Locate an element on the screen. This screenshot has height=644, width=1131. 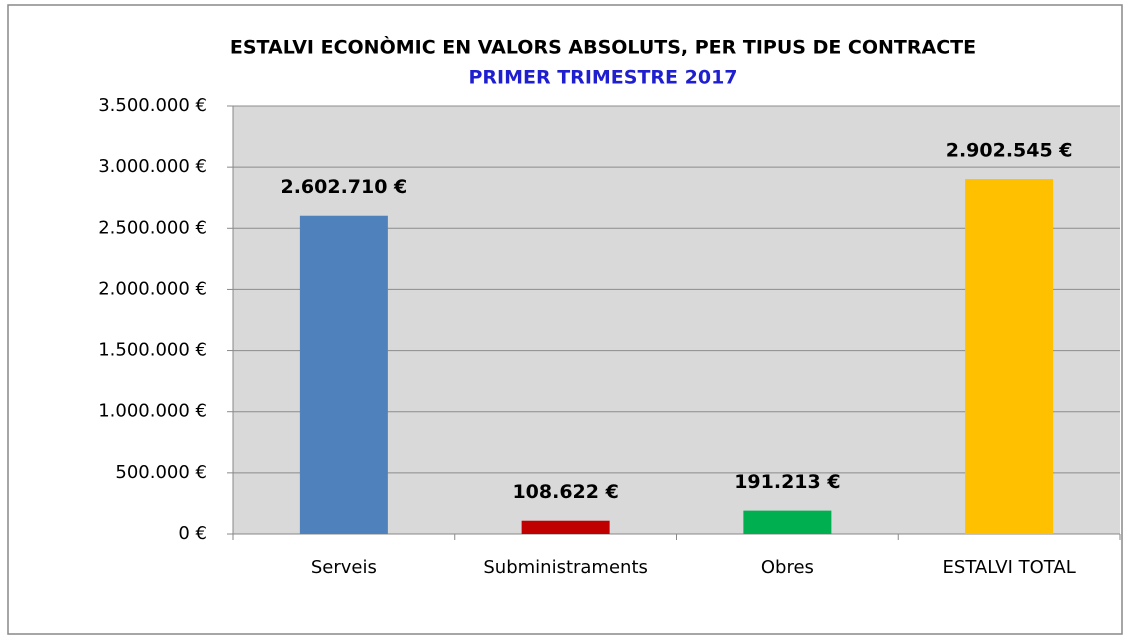
x-tick-label: Serveis is located at coordinates (344, 567).